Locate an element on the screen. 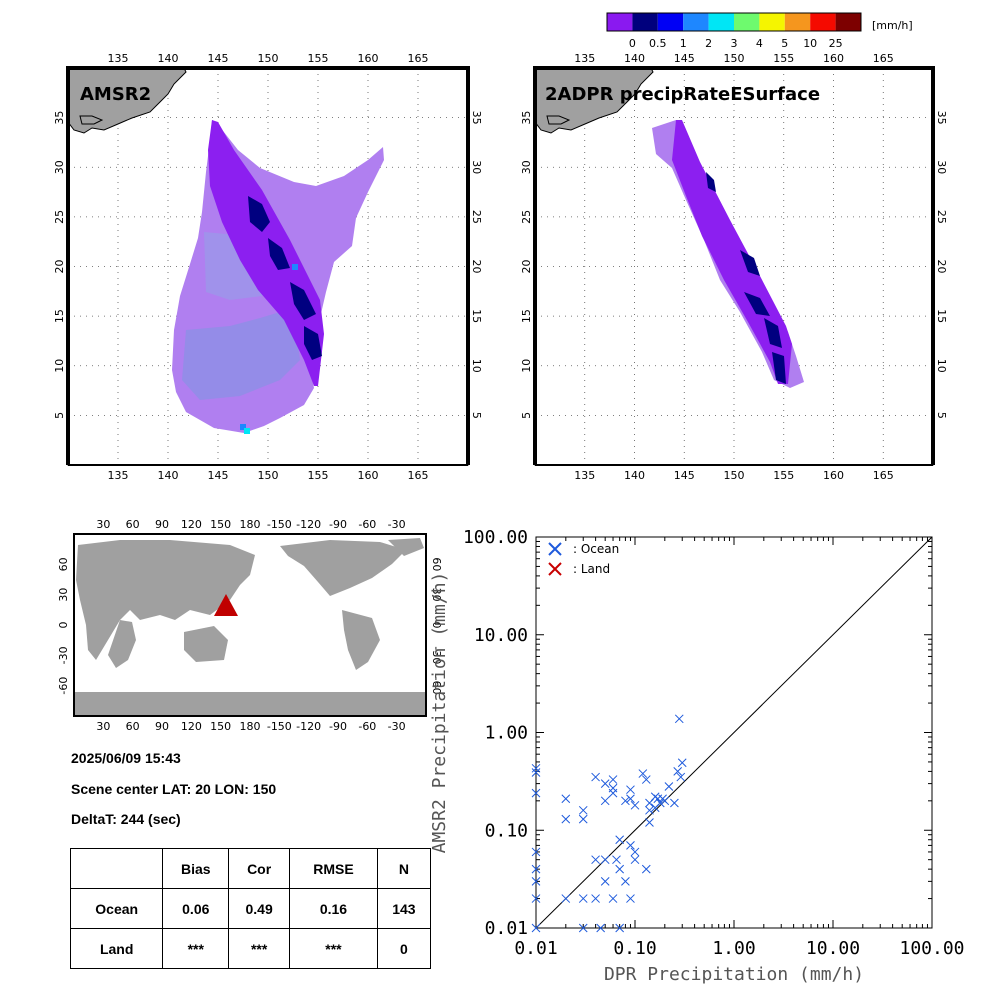 The height and width of the screenshot is (1000, 1000). table-header-cell: Cor is located at coordinates (259, 868).